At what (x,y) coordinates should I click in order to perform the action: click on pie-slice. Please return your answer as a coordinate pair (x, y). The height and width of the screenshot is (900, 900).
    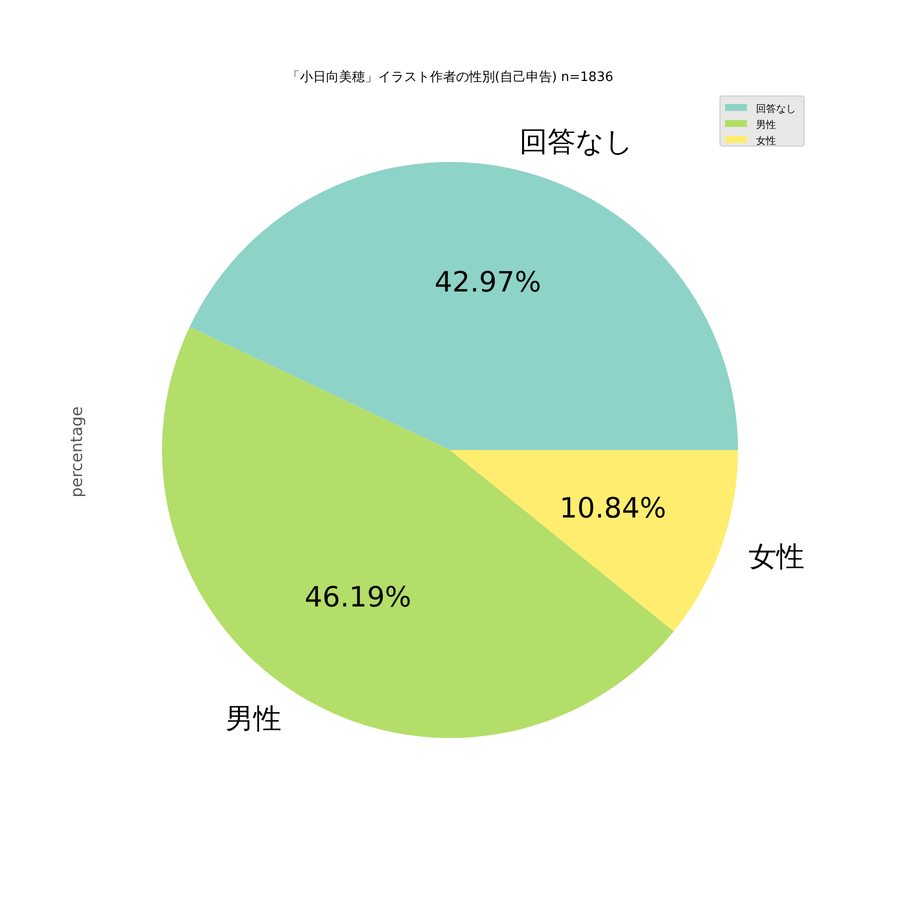
    Looking at the image, I should click on (594, 541).